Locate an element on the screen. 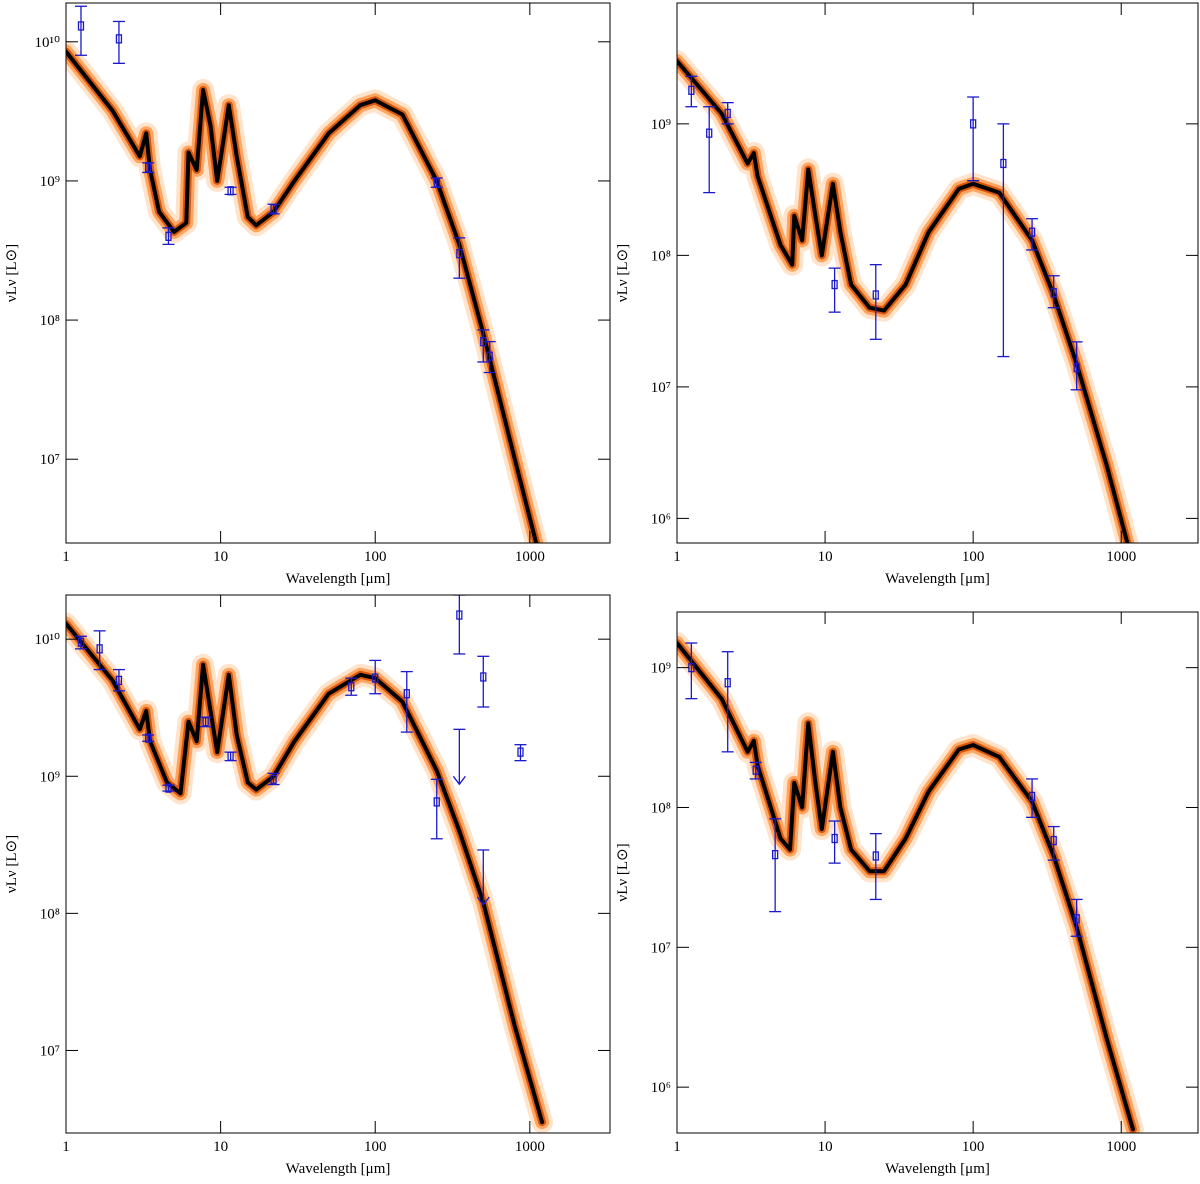  y-tick-label: 10⁶ is located at coordinates (661, 519).